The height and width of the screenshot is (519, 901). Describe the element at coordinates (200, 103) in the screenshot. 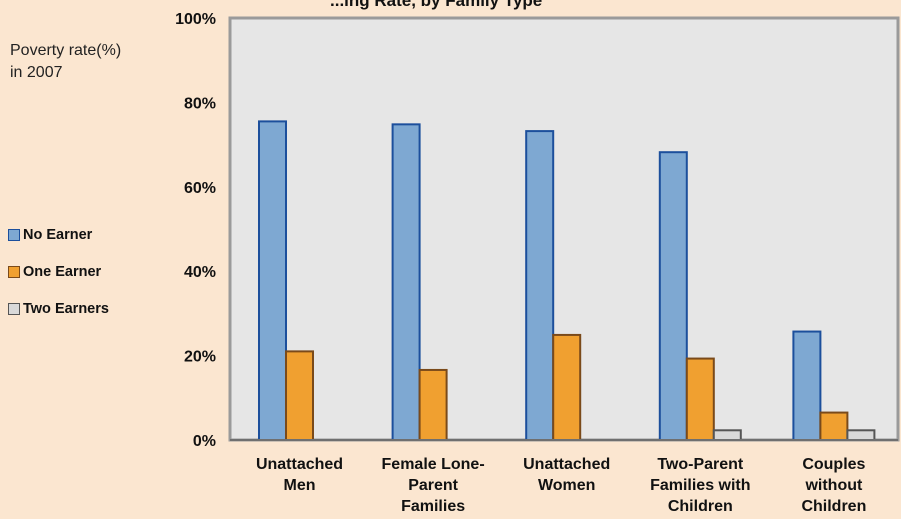

I see `y-tick-label: 80%` at that location.